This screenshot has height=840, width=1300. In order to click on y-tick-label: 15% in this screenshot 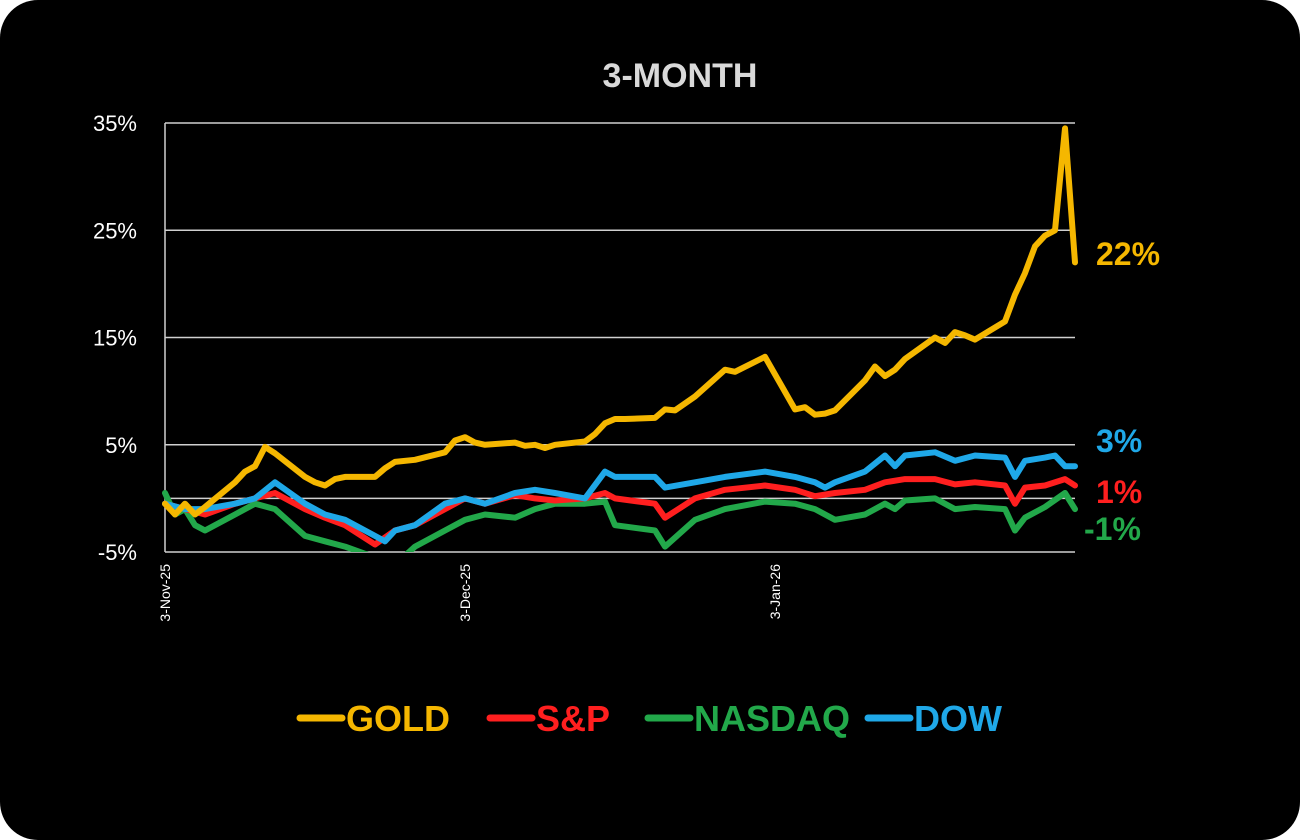, I will do `click(115, 338)`.